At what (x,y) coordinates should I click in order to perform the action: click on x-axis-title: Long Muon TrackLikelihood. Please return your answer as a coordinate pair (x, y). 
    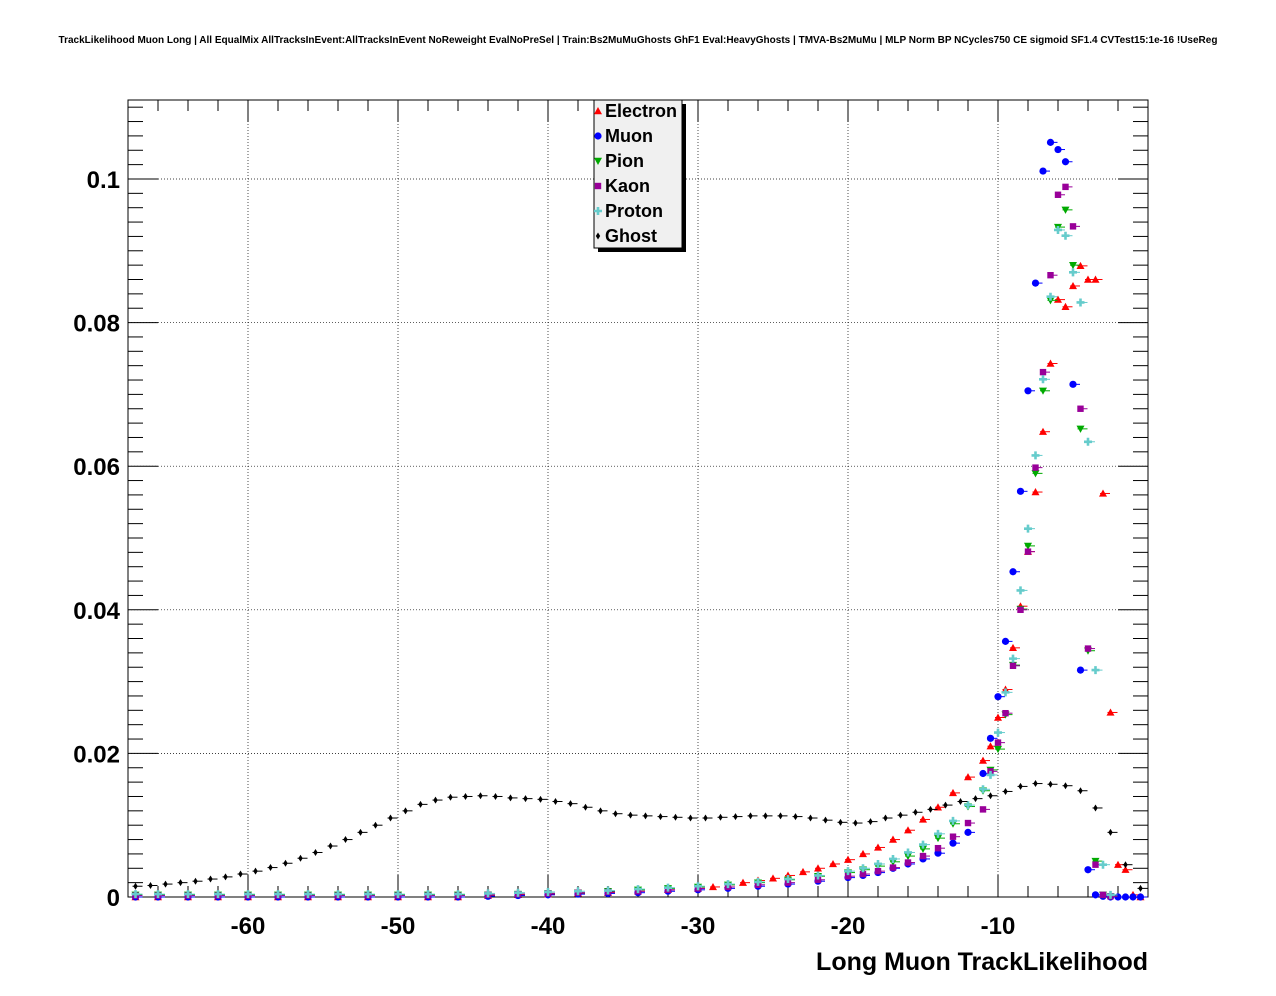
    Looking at the image, I should click on (982, 962).